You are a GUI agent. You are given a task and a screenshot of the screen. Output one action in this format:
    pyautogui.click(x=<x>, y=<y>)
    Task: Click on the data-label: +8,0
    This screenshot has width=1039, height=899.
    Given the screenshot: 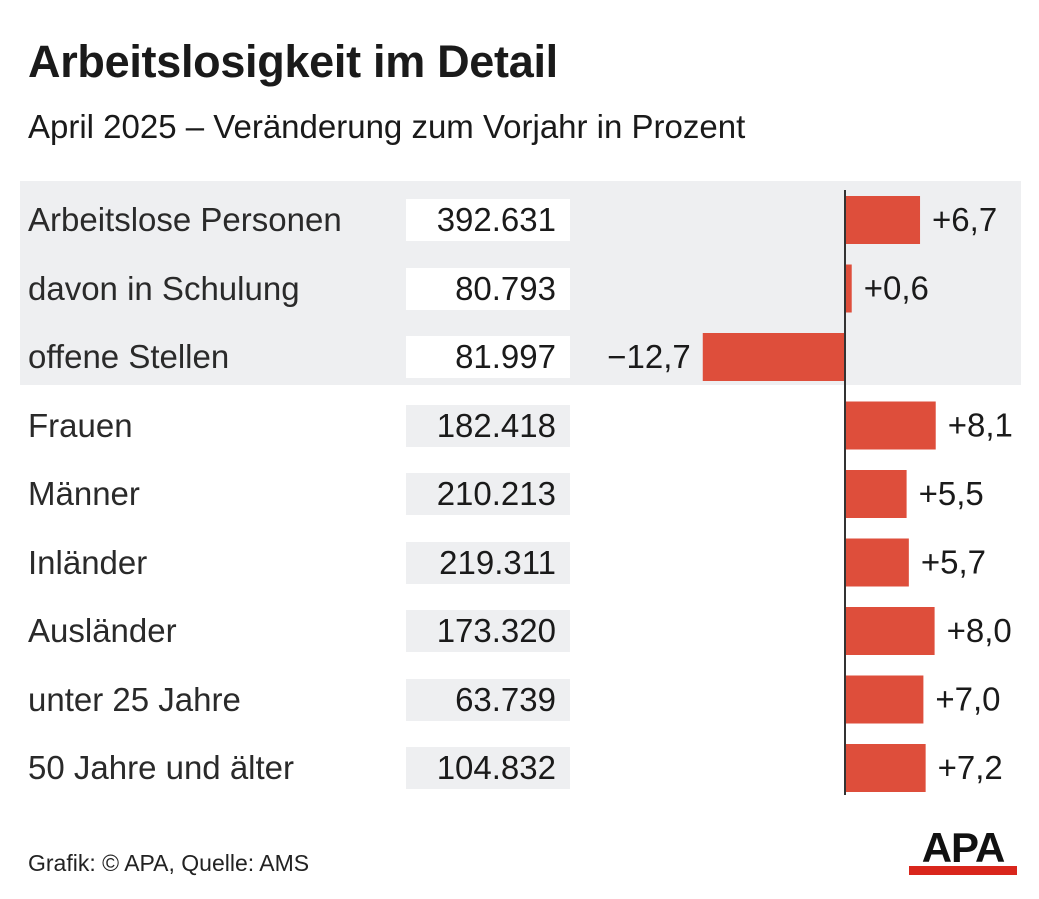 What is the action you would take?
    pyautogui.click(x=979, y=630)
    